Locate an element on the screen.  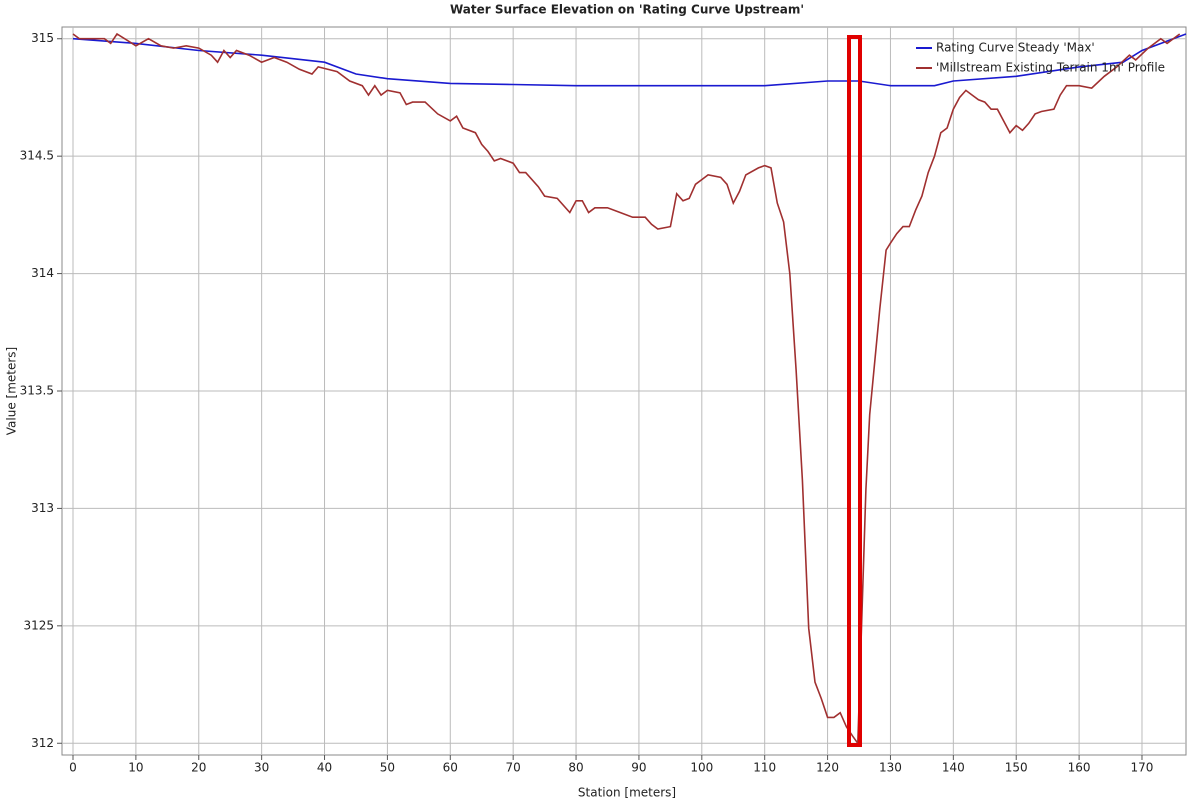
x-tick-label: 70 is located at coordinates (513, 768).